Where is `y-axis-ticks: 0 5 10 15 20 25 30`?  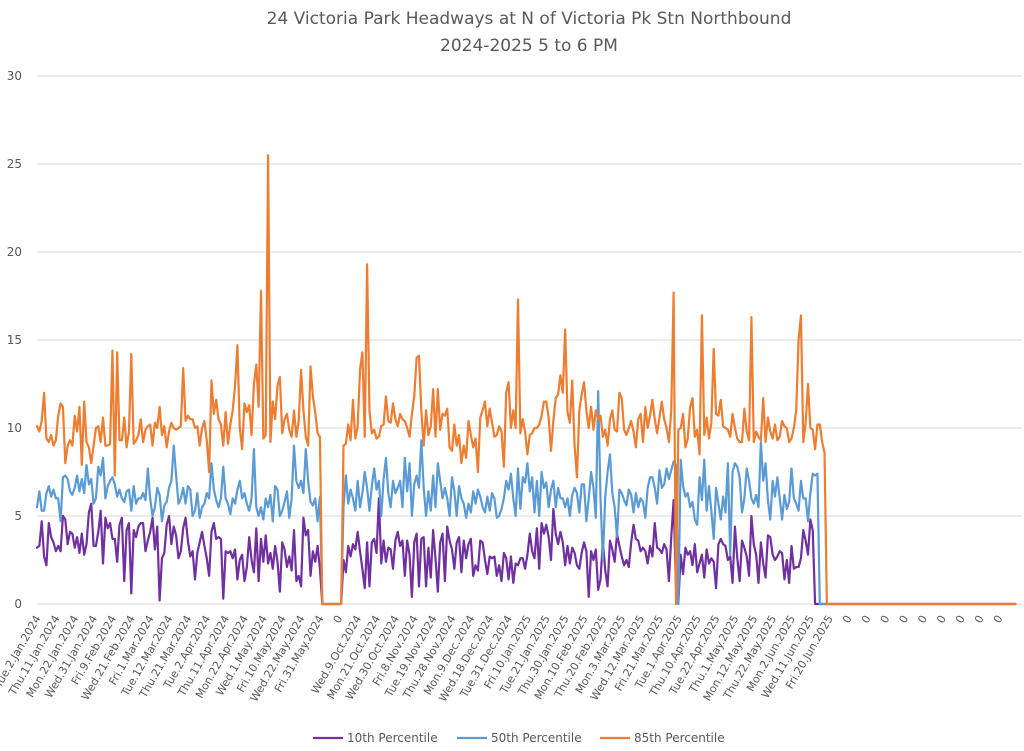 y-axis-ticks: 0 5 10 15 20 25 30 is located at coordinates (14, 340).